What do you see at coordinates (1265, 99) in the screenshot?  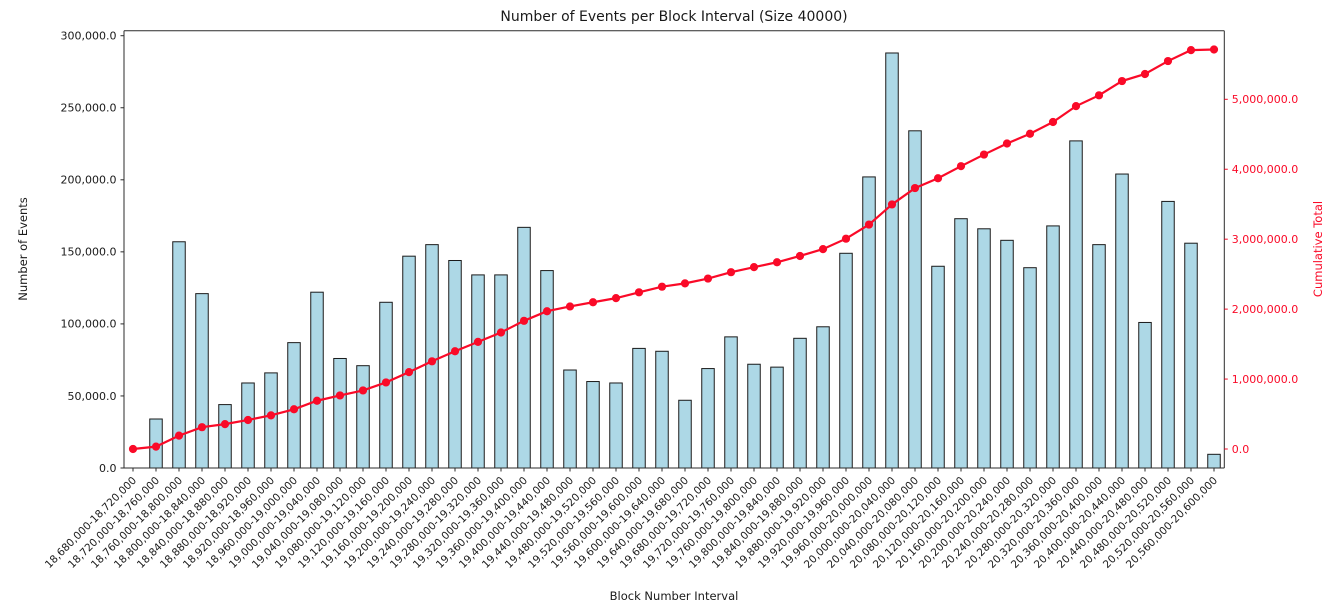 I see `y-right-tick-label: 5,000,000.0` at bounding box center [1265, 99].